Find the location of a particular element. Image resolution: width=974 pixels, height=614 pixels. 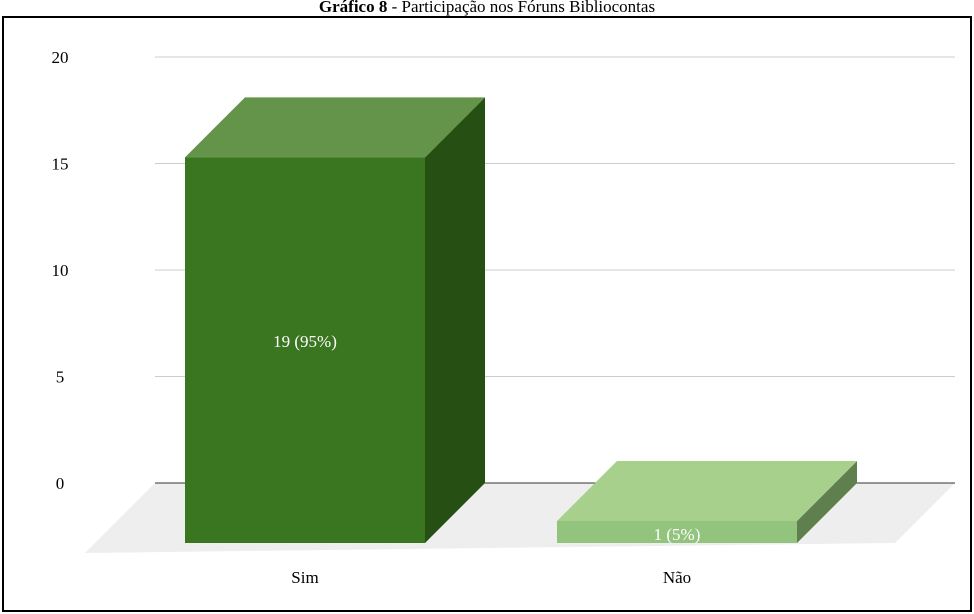

x-category-label: Sim is located at coordinates (304, 577).